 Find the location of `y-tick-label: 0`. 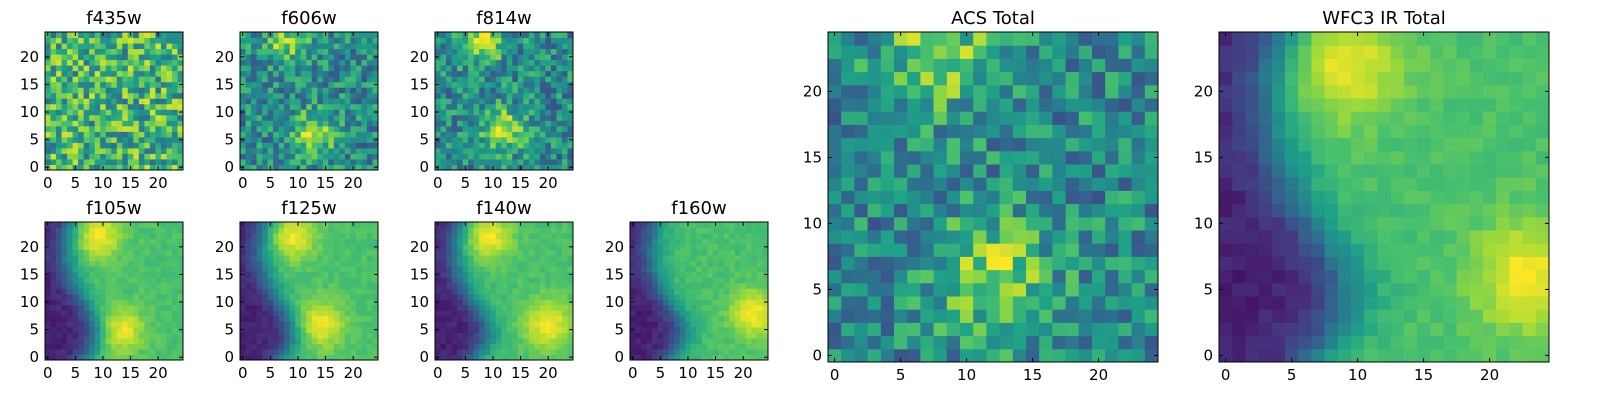

y-tick-label: 0 is located at coordinates (619, 357).